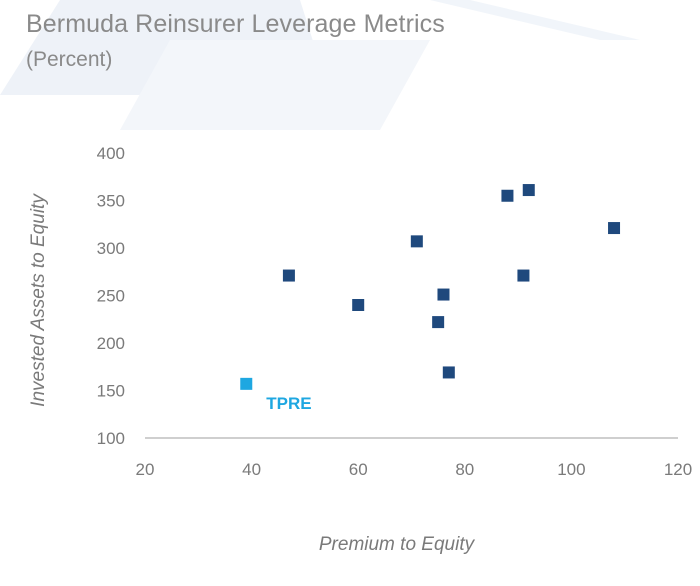  I want to click on x-tick-label: 80, so click(464, 469).